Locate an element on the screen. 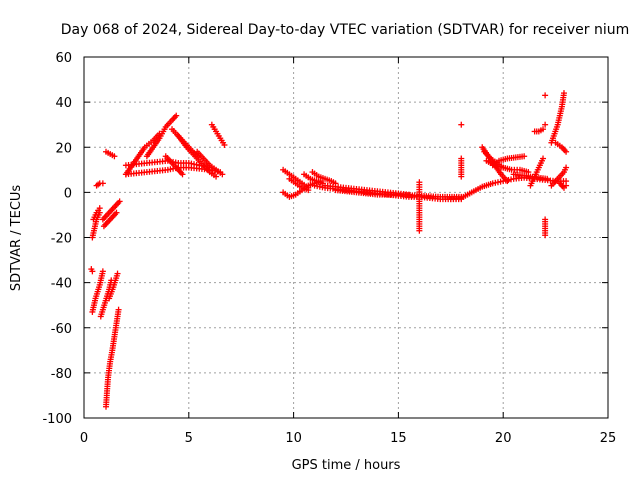 Image resolution: width=640 pixels, height=480 pixels. y-tick-label: -100 is located at coordinates (57, 419).